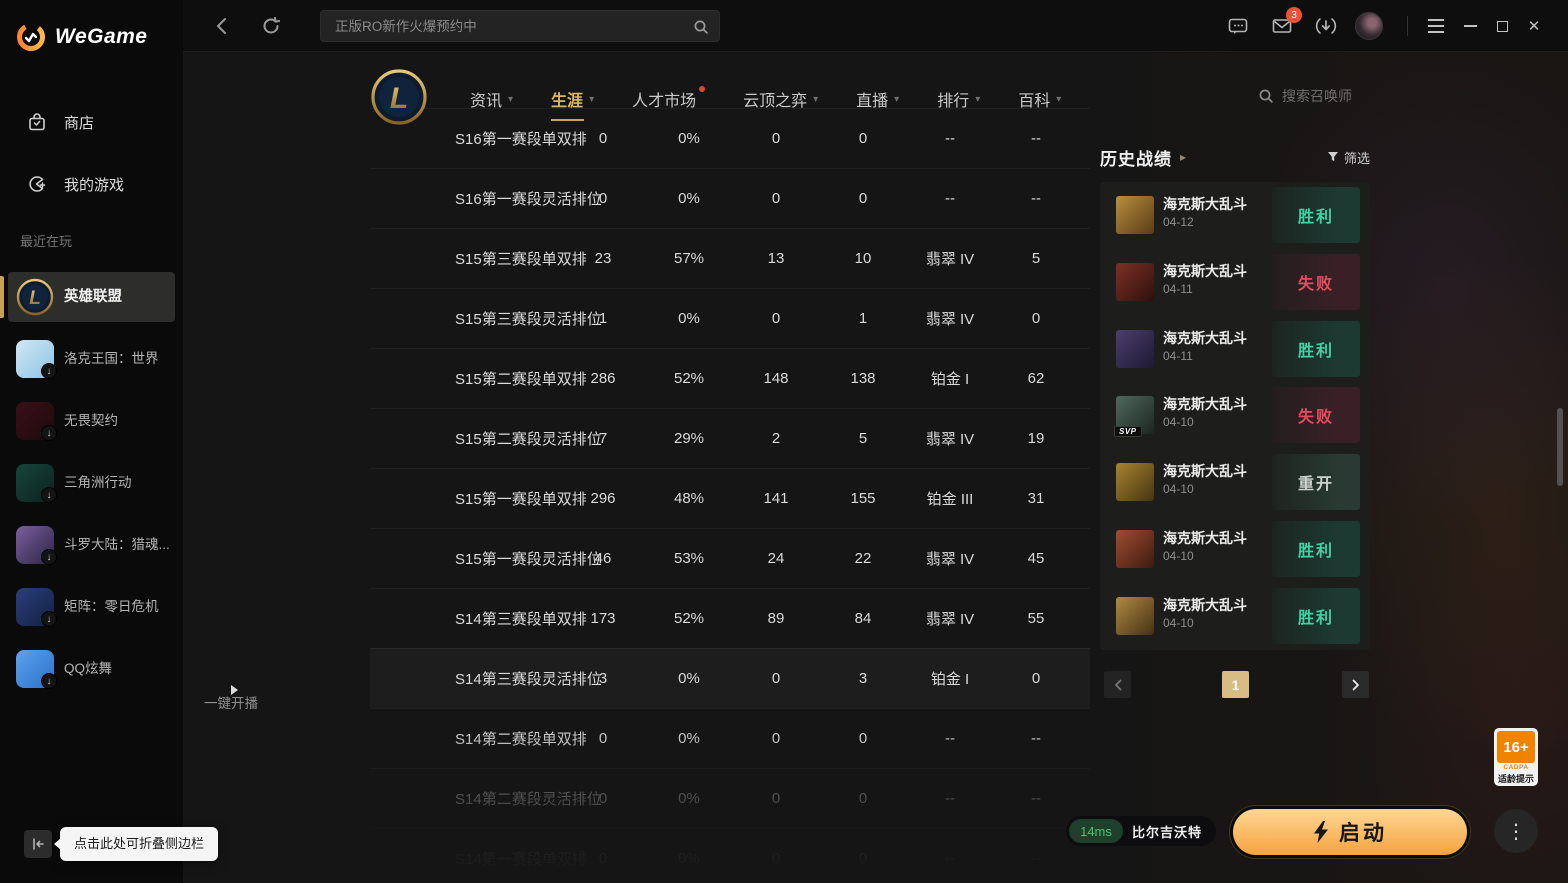 This screenshot has height=883, width=1568. What do you see at coordinates (603, 798) in the screenshot?
I see `games-count: 0` at bounding box center [603, 798].